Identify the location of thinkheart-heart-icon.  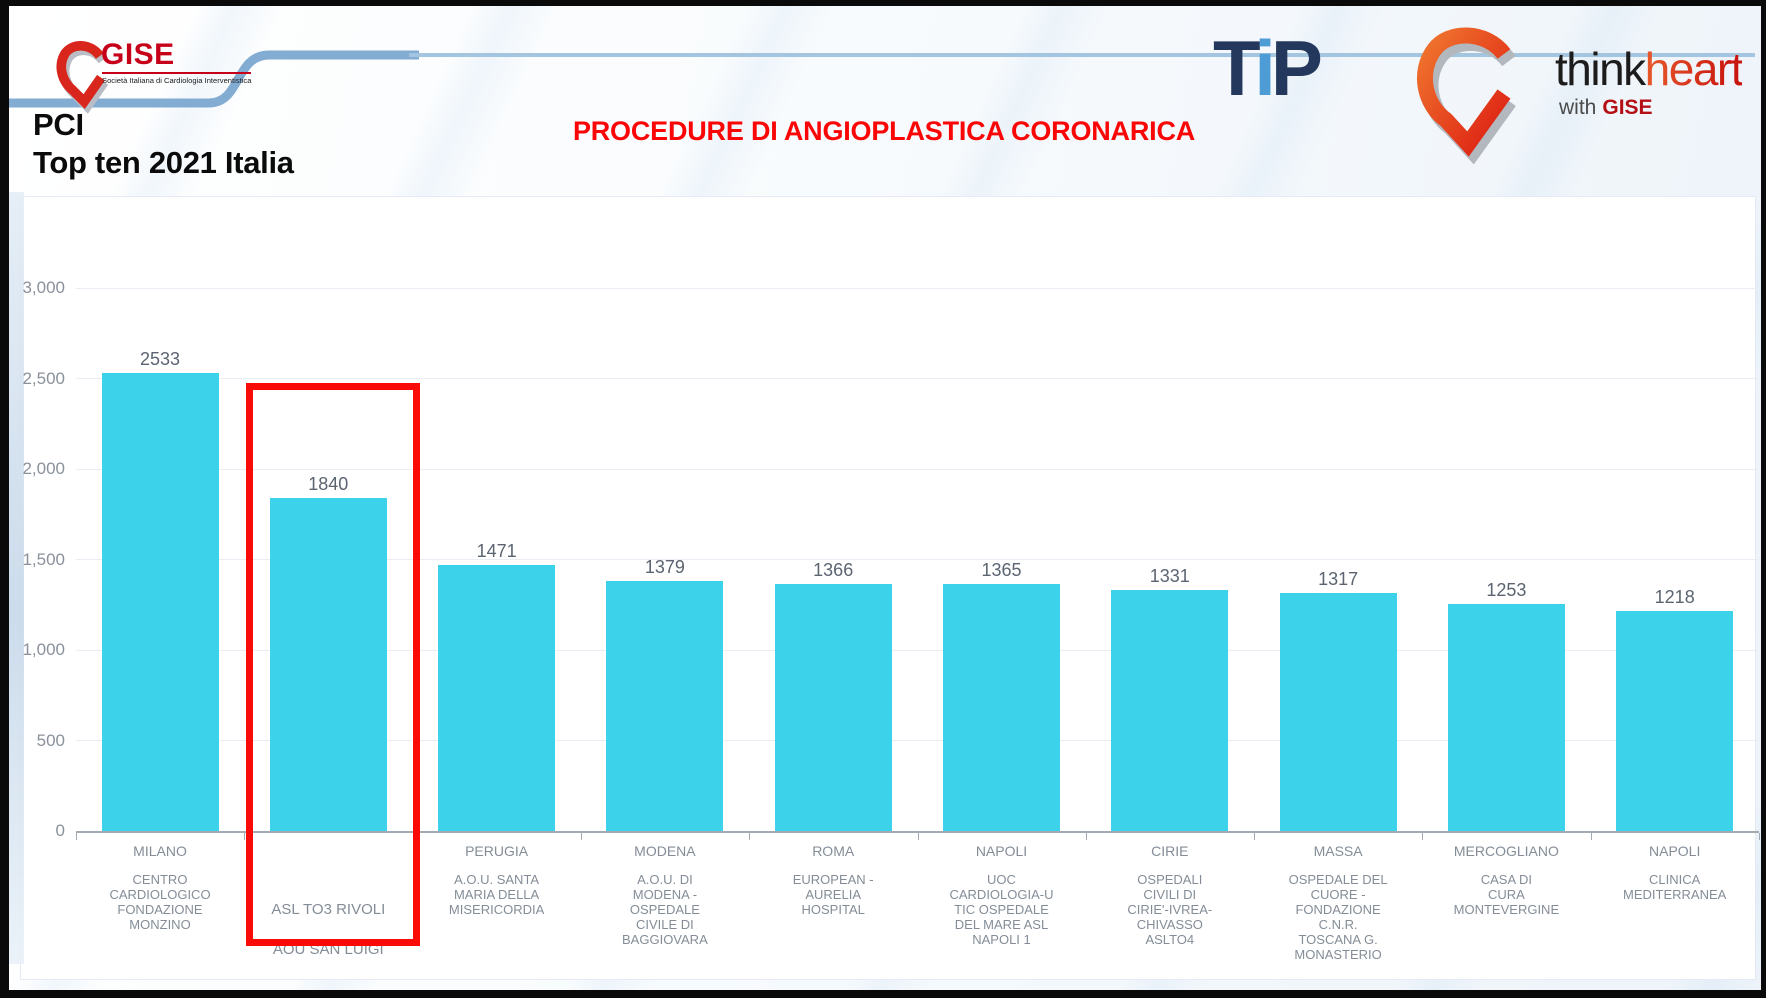
(1466, 96).